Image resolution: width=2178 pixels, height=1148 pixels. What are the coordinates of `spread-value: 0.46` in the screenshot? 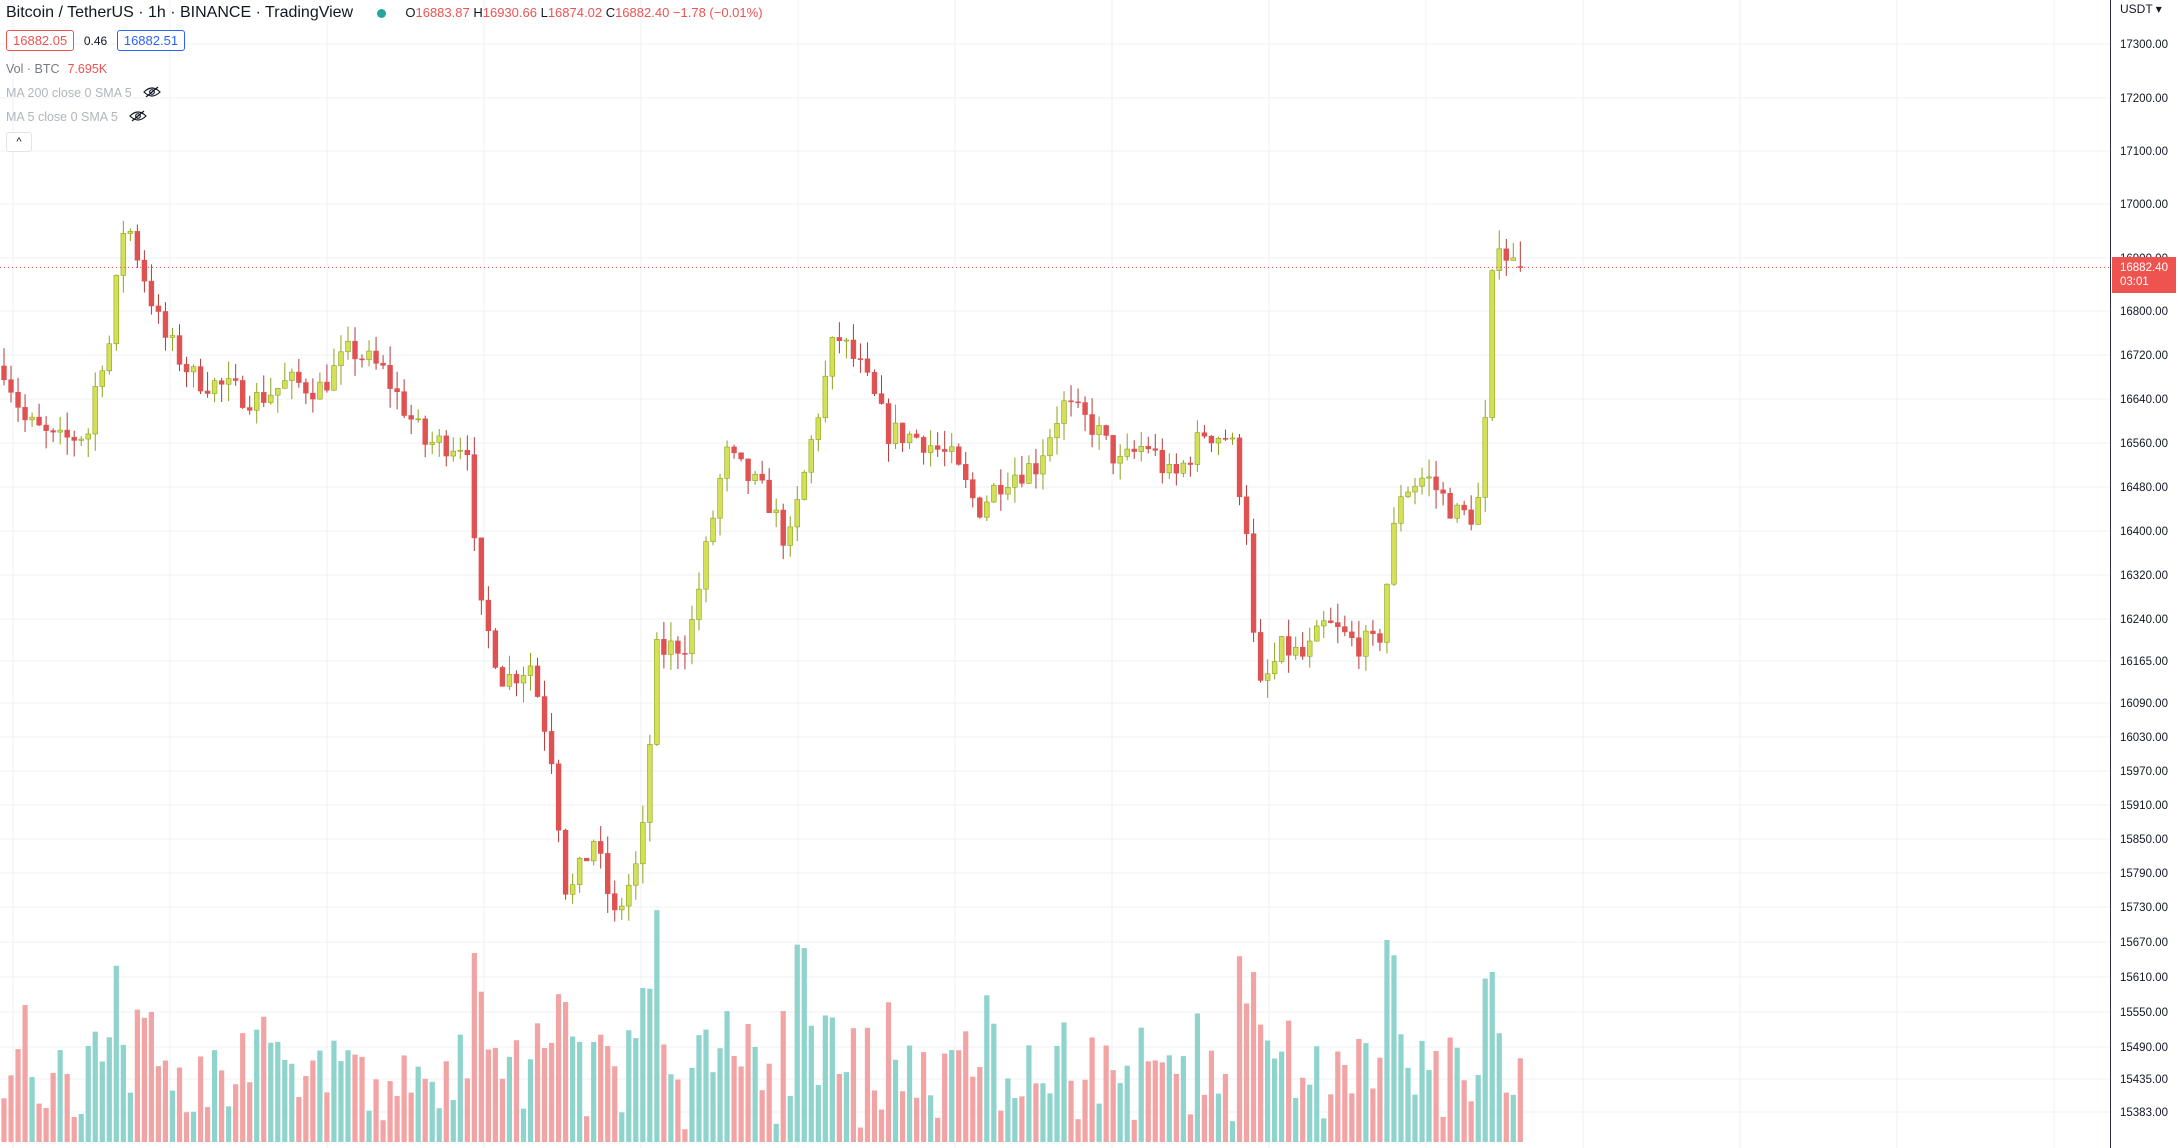 It's located at (95, 41).